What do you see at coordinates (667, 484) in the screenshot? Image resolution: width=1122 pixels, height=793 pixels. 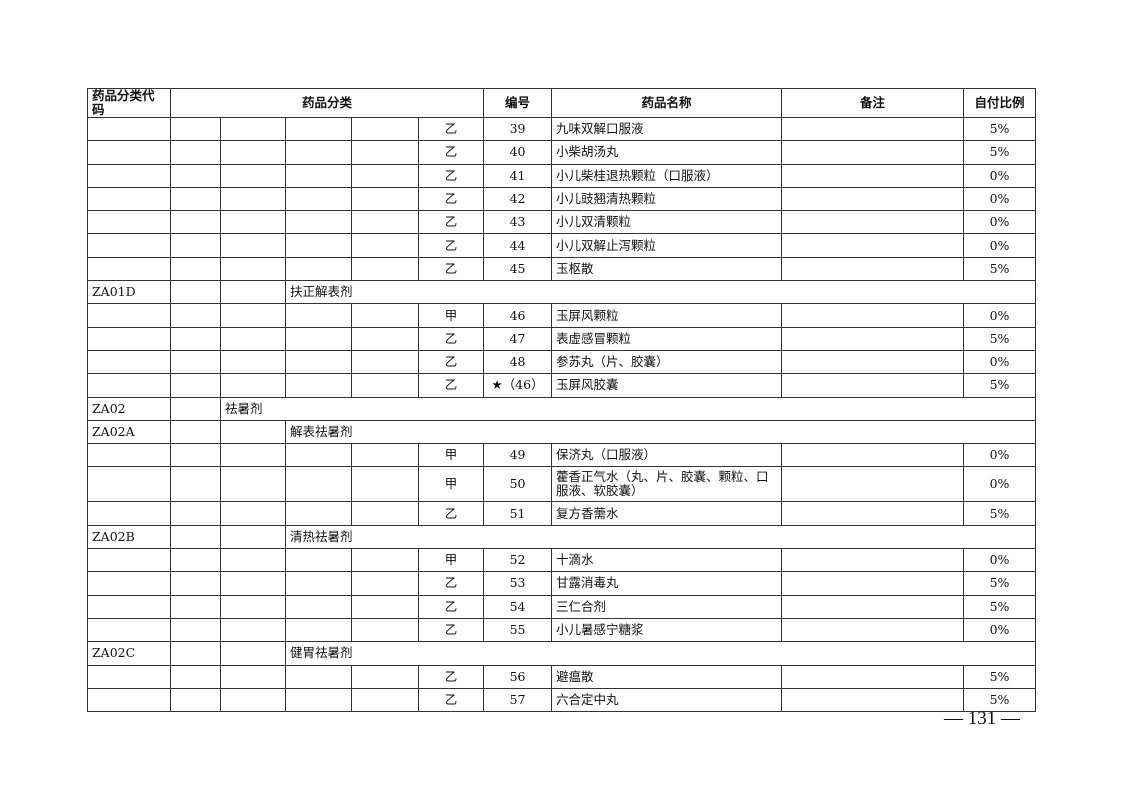 I see `drug-name-cell: 藿香正气水（丸、片、胶囊、颗粒、口服液、软胶囊）` at bounding box center [667, 484].